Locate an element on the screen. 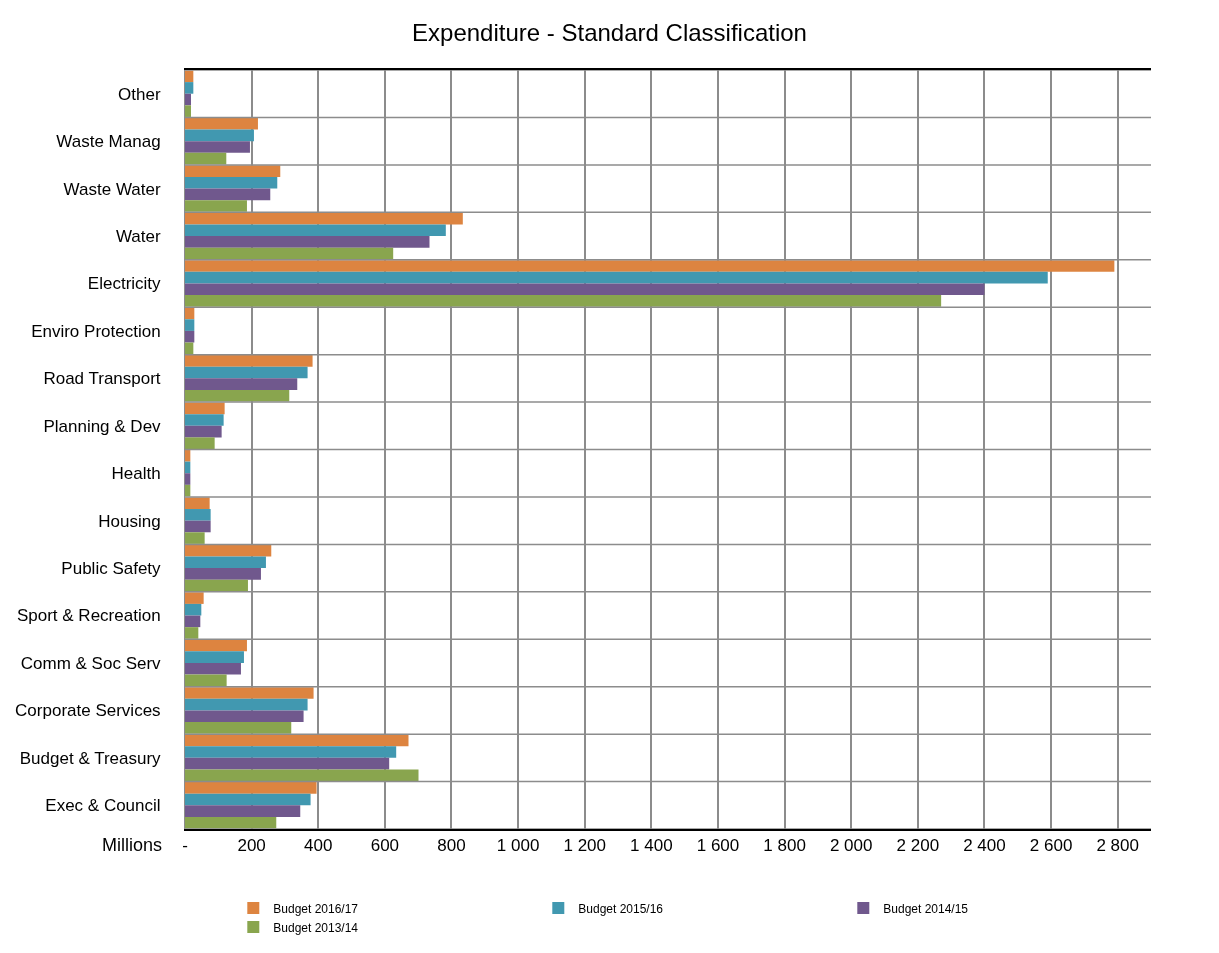 This screenshot has width=1219, height=953. legend-label: Budget 2013/14 is located at coordinates (316, 927).